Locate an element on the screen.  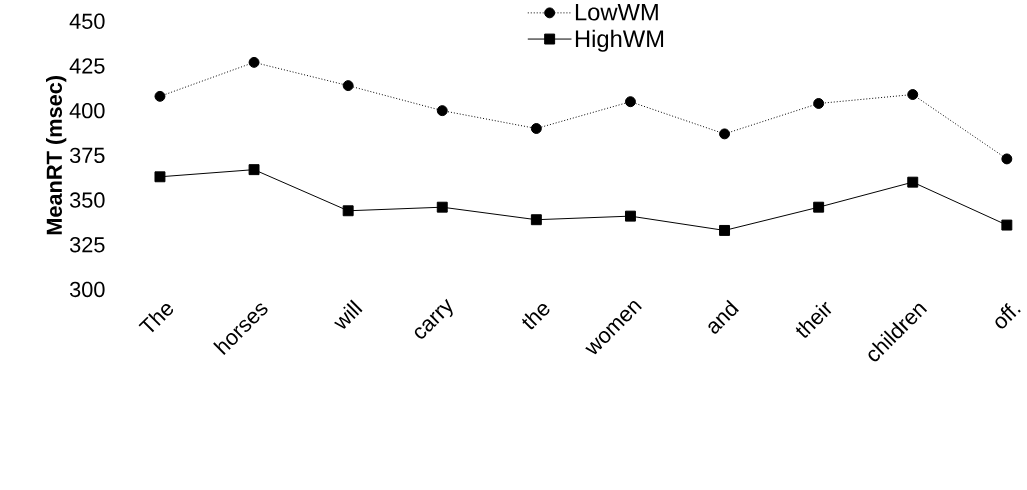
x-tick-label: The is located at coordinates (156, 318).